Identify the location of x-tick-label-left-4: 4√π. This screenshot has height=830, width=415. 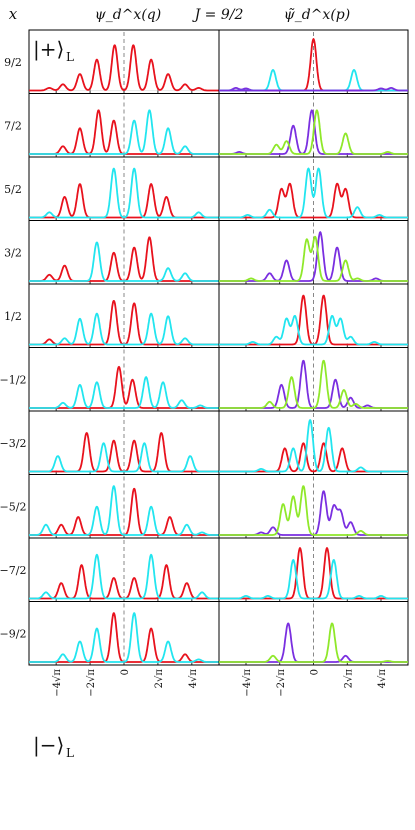
(193, 679).